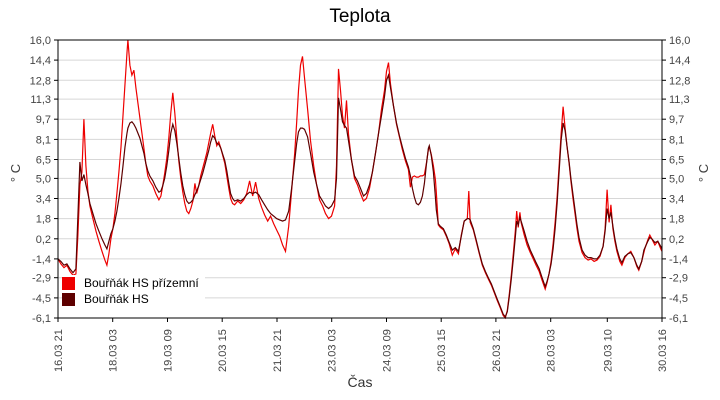  I want to click on y-tick-label-left: -6,1, so click(41, 319).